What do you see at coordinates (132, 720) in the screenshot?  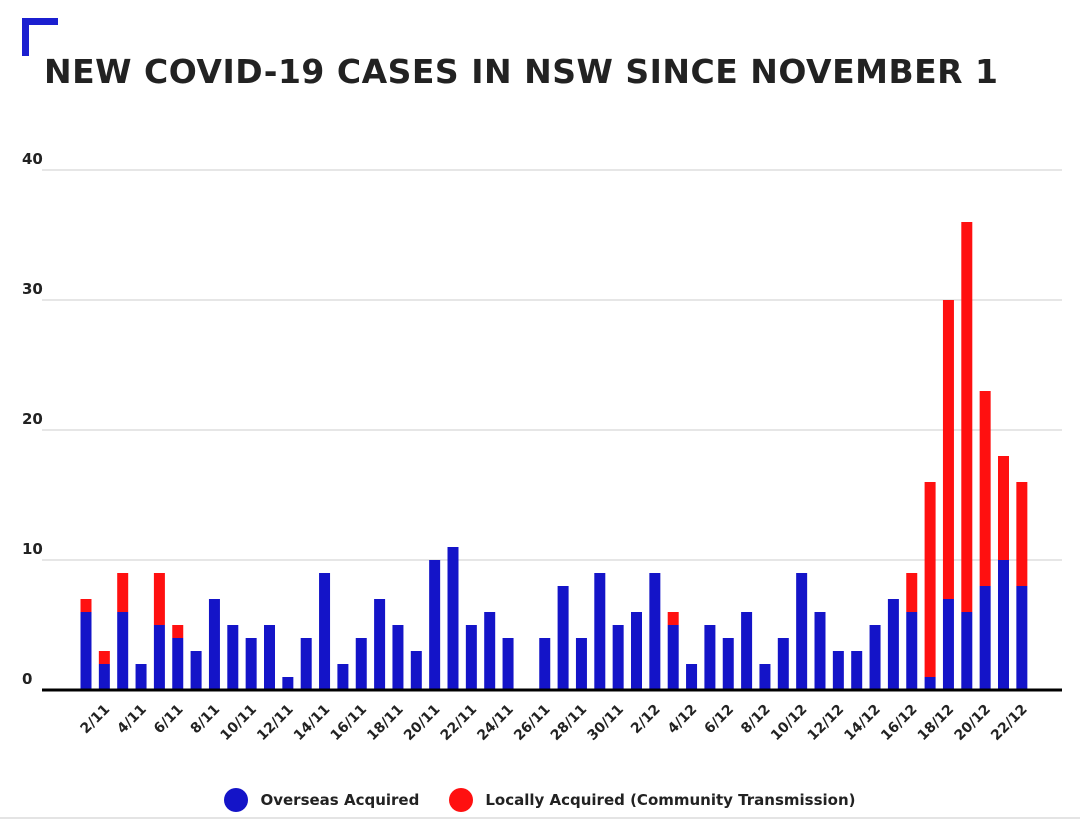 I see `x-tick-label: 4/11` at bounding box center [132, 720].